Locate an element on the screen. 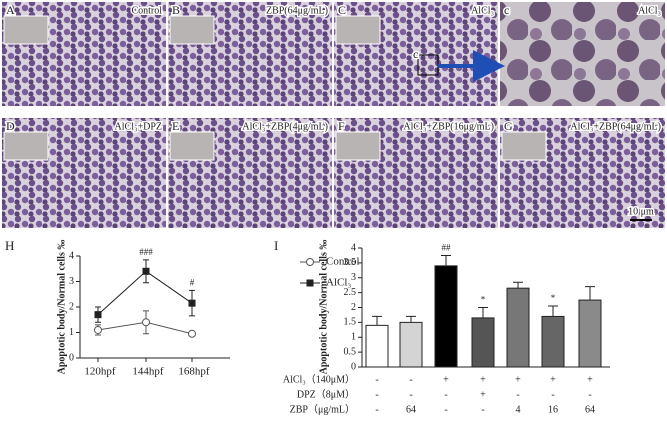 Image resolution: width=667 pixels, height=437 pixels. legend-label: Control is located at coordinates (343, 262).